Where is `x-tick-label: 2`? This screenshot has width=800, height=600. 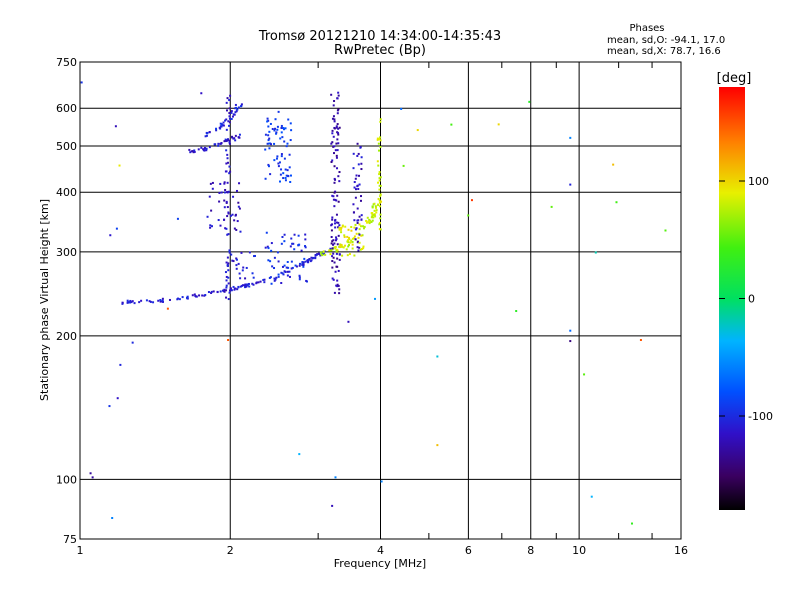
x-tick-label: 2 is located at coordinates (230, 550).